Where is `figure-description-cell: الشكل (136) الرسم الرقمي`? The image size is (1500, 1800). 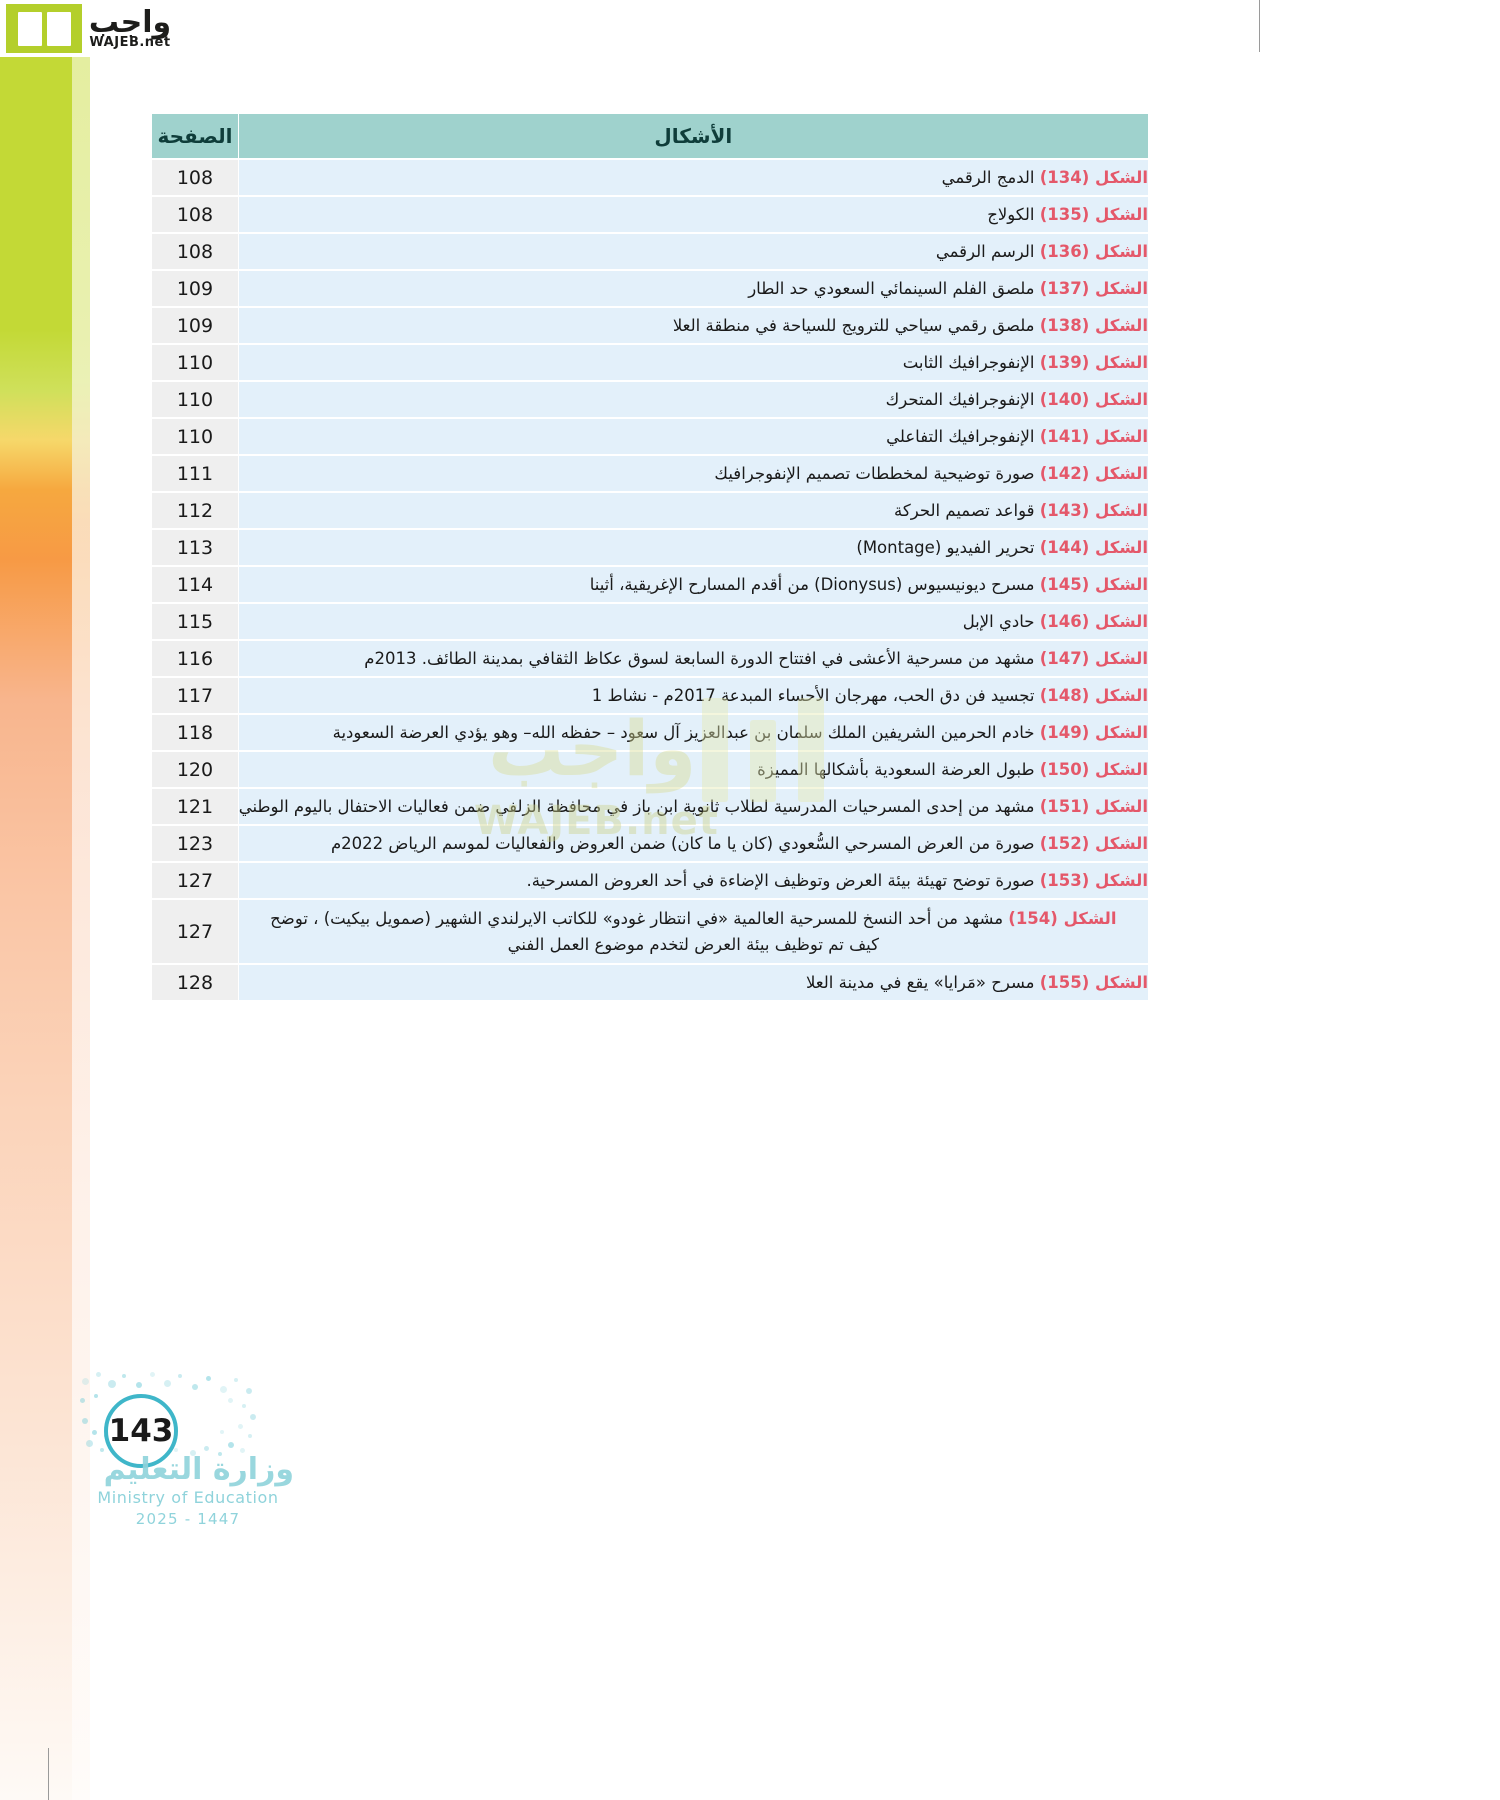 figure-description-cell: الشكل (136) الرسم الرقمي is located at coordinates (693, 251).